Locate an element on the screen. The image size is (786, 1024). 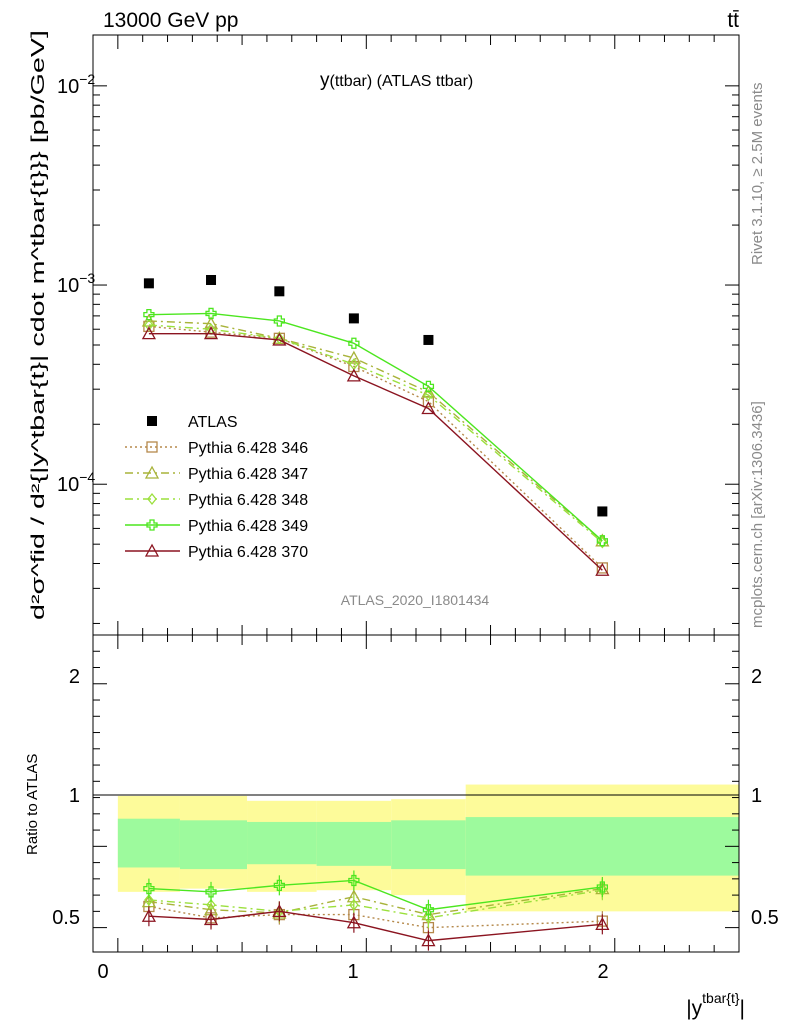
ratio-y-tick-05-right: 0.5 is located at coordinates (765, 918).